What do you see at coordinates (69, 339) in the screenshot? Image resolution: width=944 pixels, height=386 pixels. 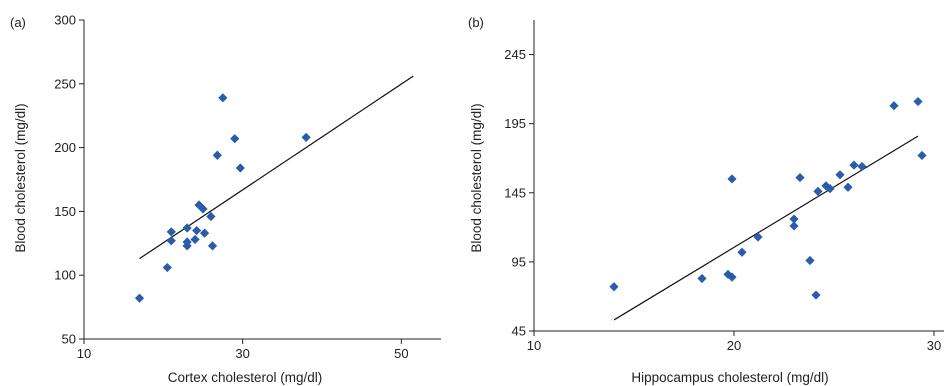 I see `y-tick-label: 50` at bounding box center [69, 339].